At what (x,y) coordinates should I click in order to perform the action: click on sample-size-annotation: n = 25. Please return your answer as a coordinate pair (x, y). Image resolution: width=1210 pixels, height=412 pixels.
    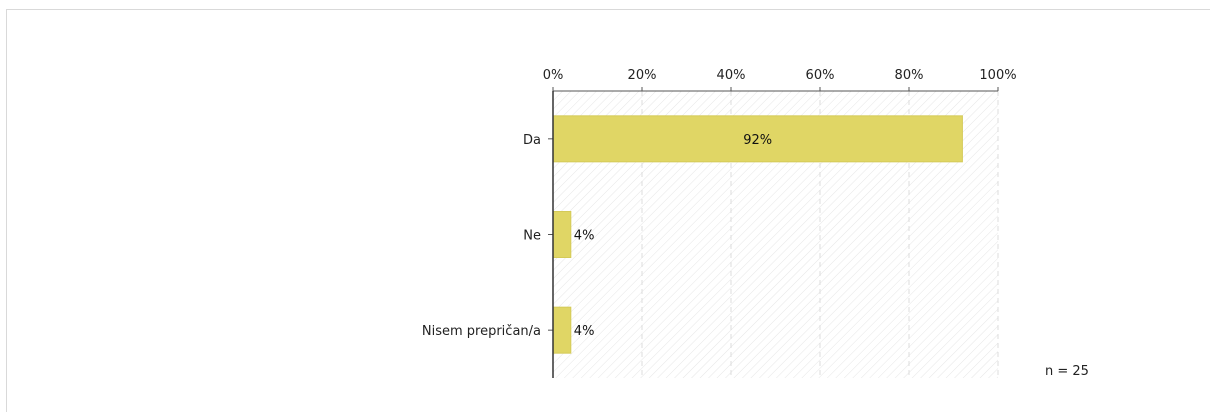
    Looking at the image, I should click on (1067, 371).